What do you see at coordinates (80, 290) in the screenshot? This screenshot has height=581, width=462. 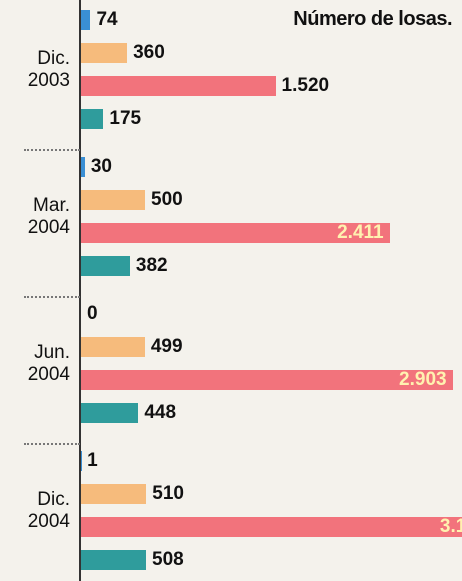 I see `axis-line` at bounding box center [80, 290].